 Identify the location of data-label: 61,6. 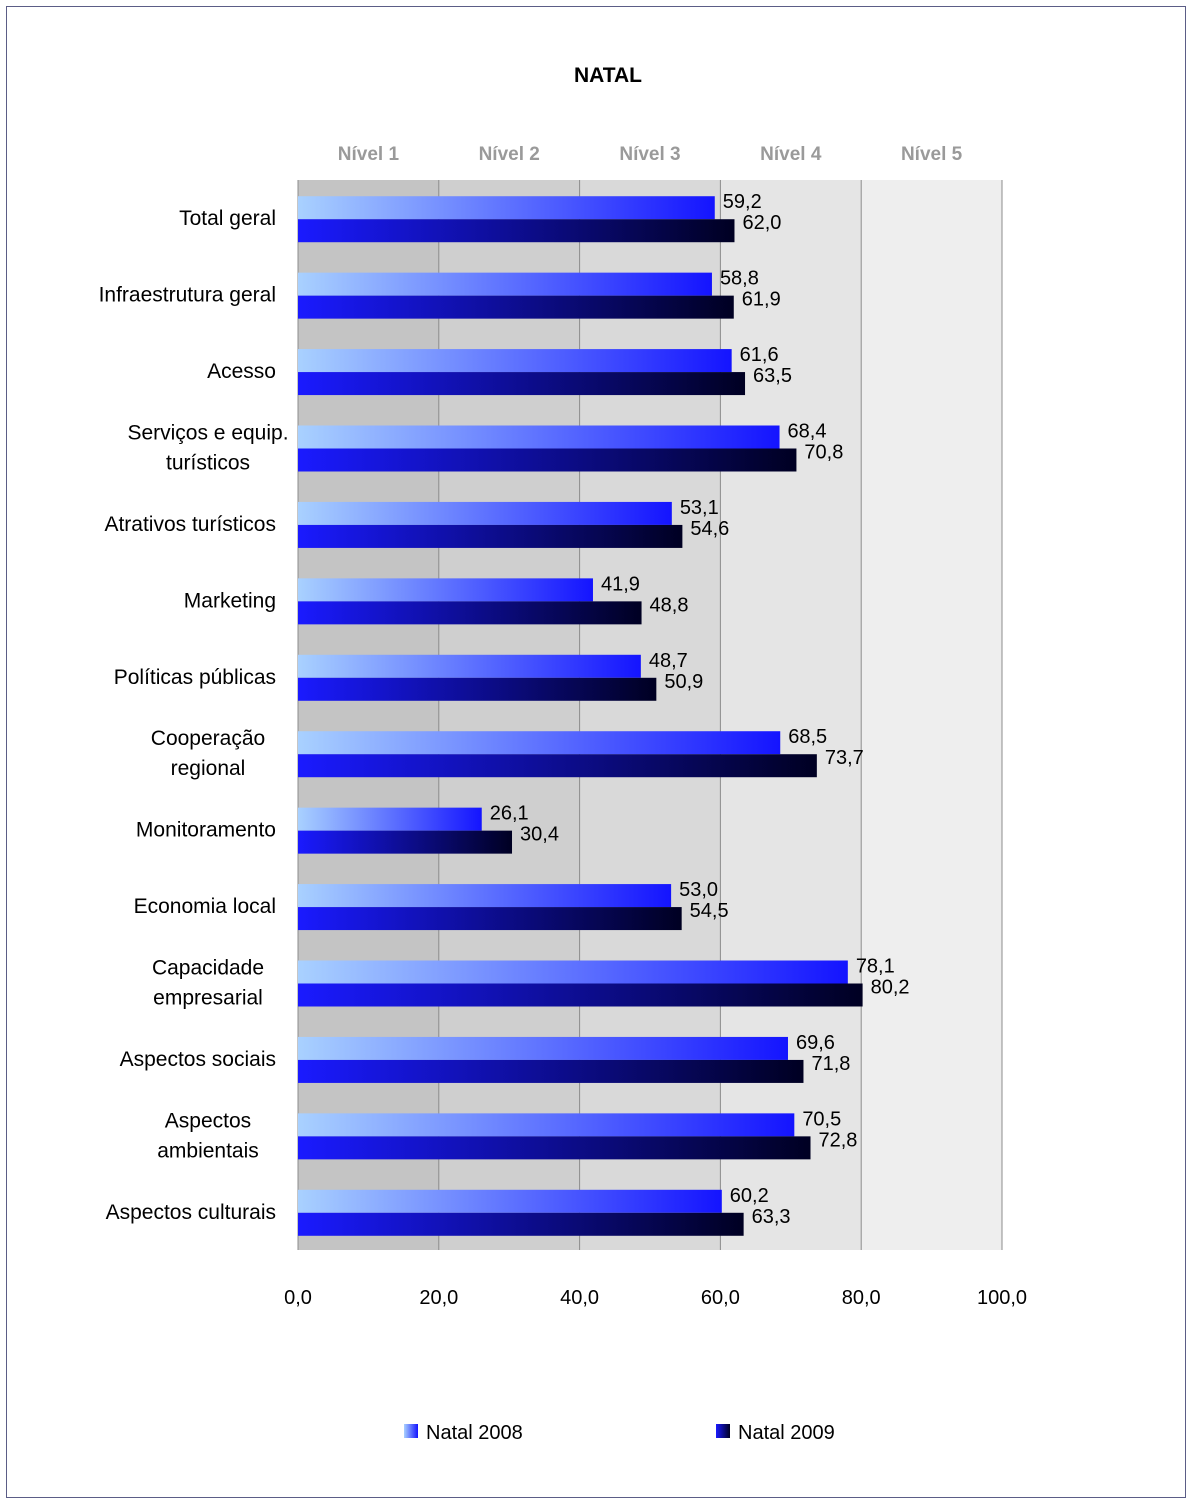
(759, 355).